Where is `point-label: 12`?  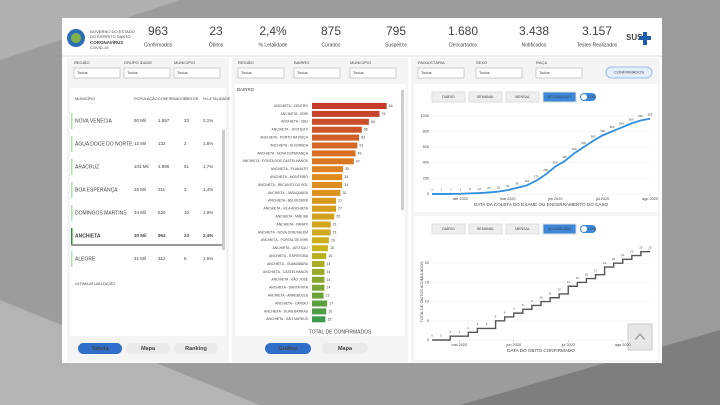 point-label: 12 is located at coordinates (560, 290).